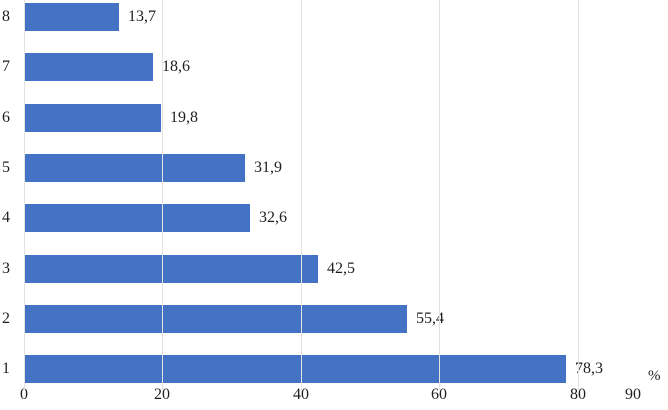  I want to click on value-label: 13,7, so click(142, 16).